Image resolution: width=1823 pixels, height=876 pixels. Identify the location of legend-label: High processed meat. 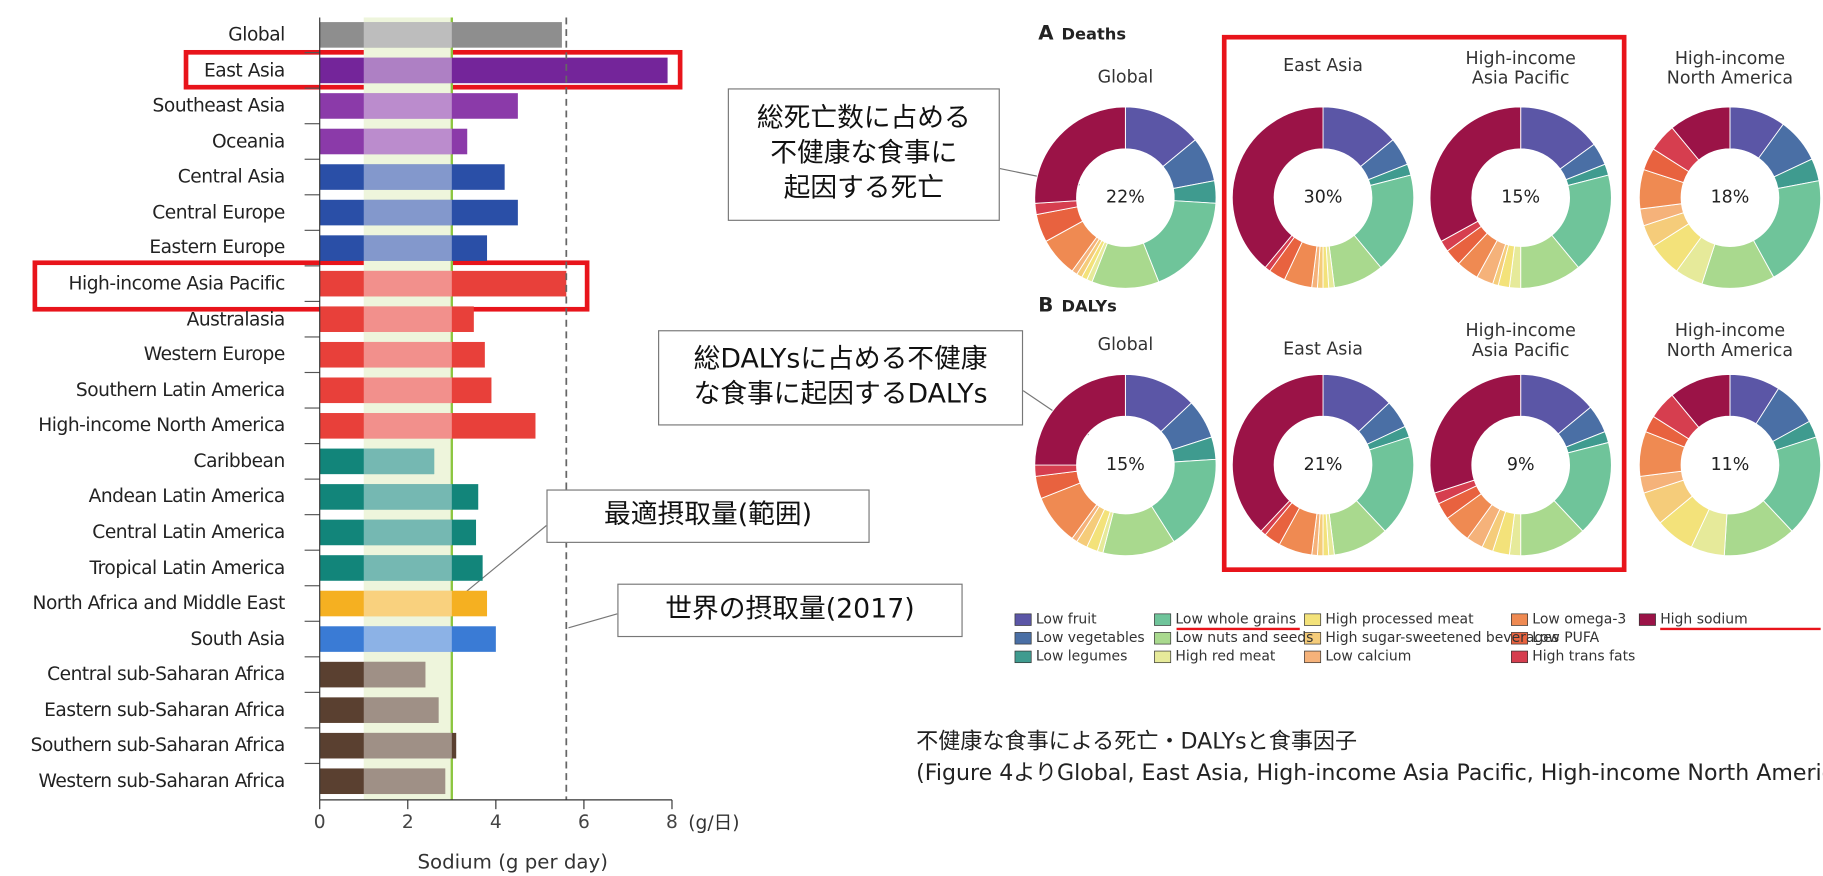
(1399, 618).